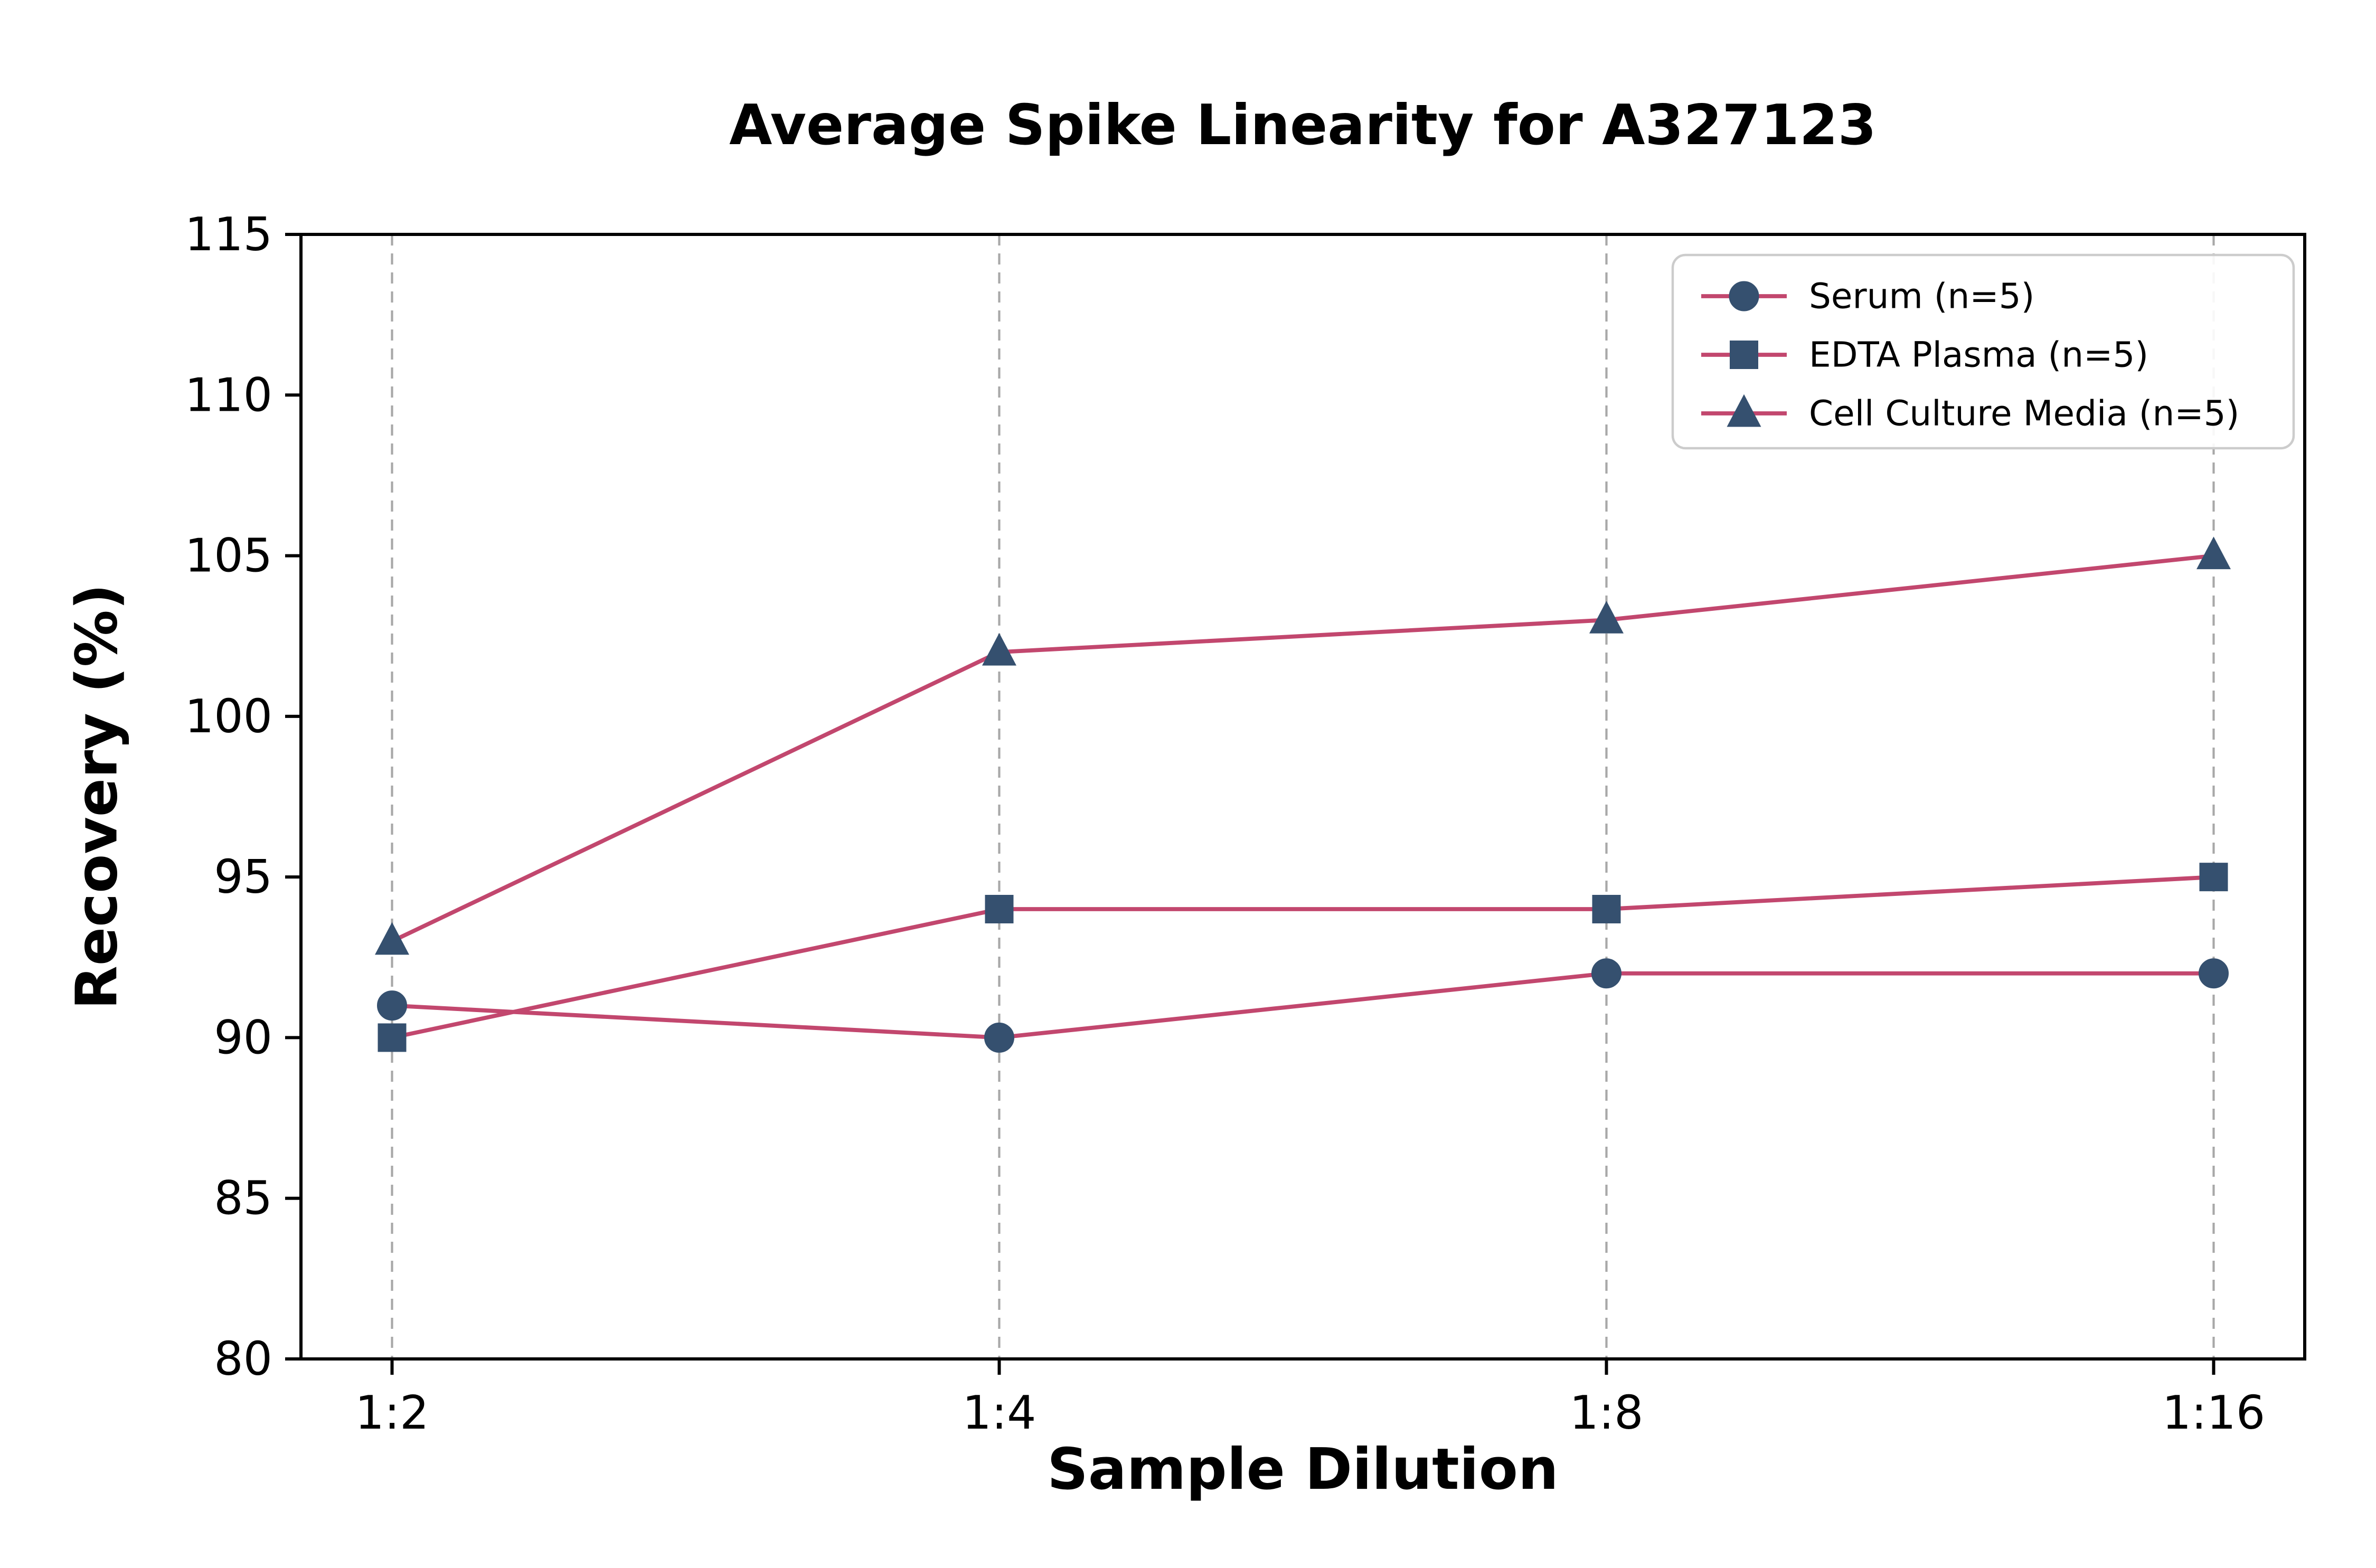  Describe the element at coordinates (229, 395) in the screenshot. I see `y-tick-label: 110` at that location.